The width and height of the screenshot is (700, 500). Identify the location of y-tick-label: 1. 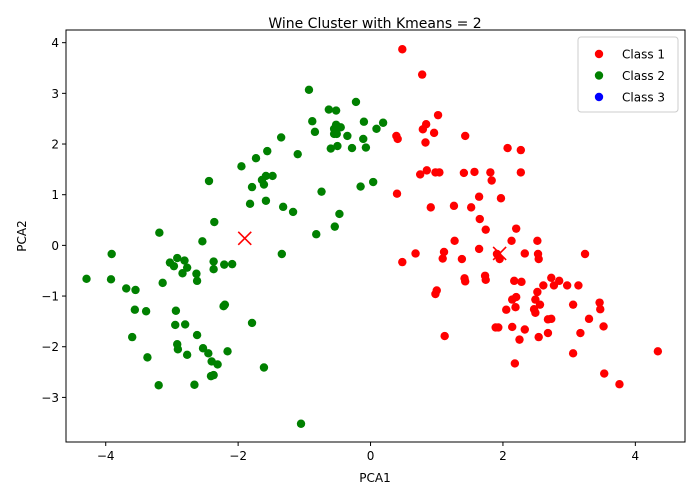
(55, 195).